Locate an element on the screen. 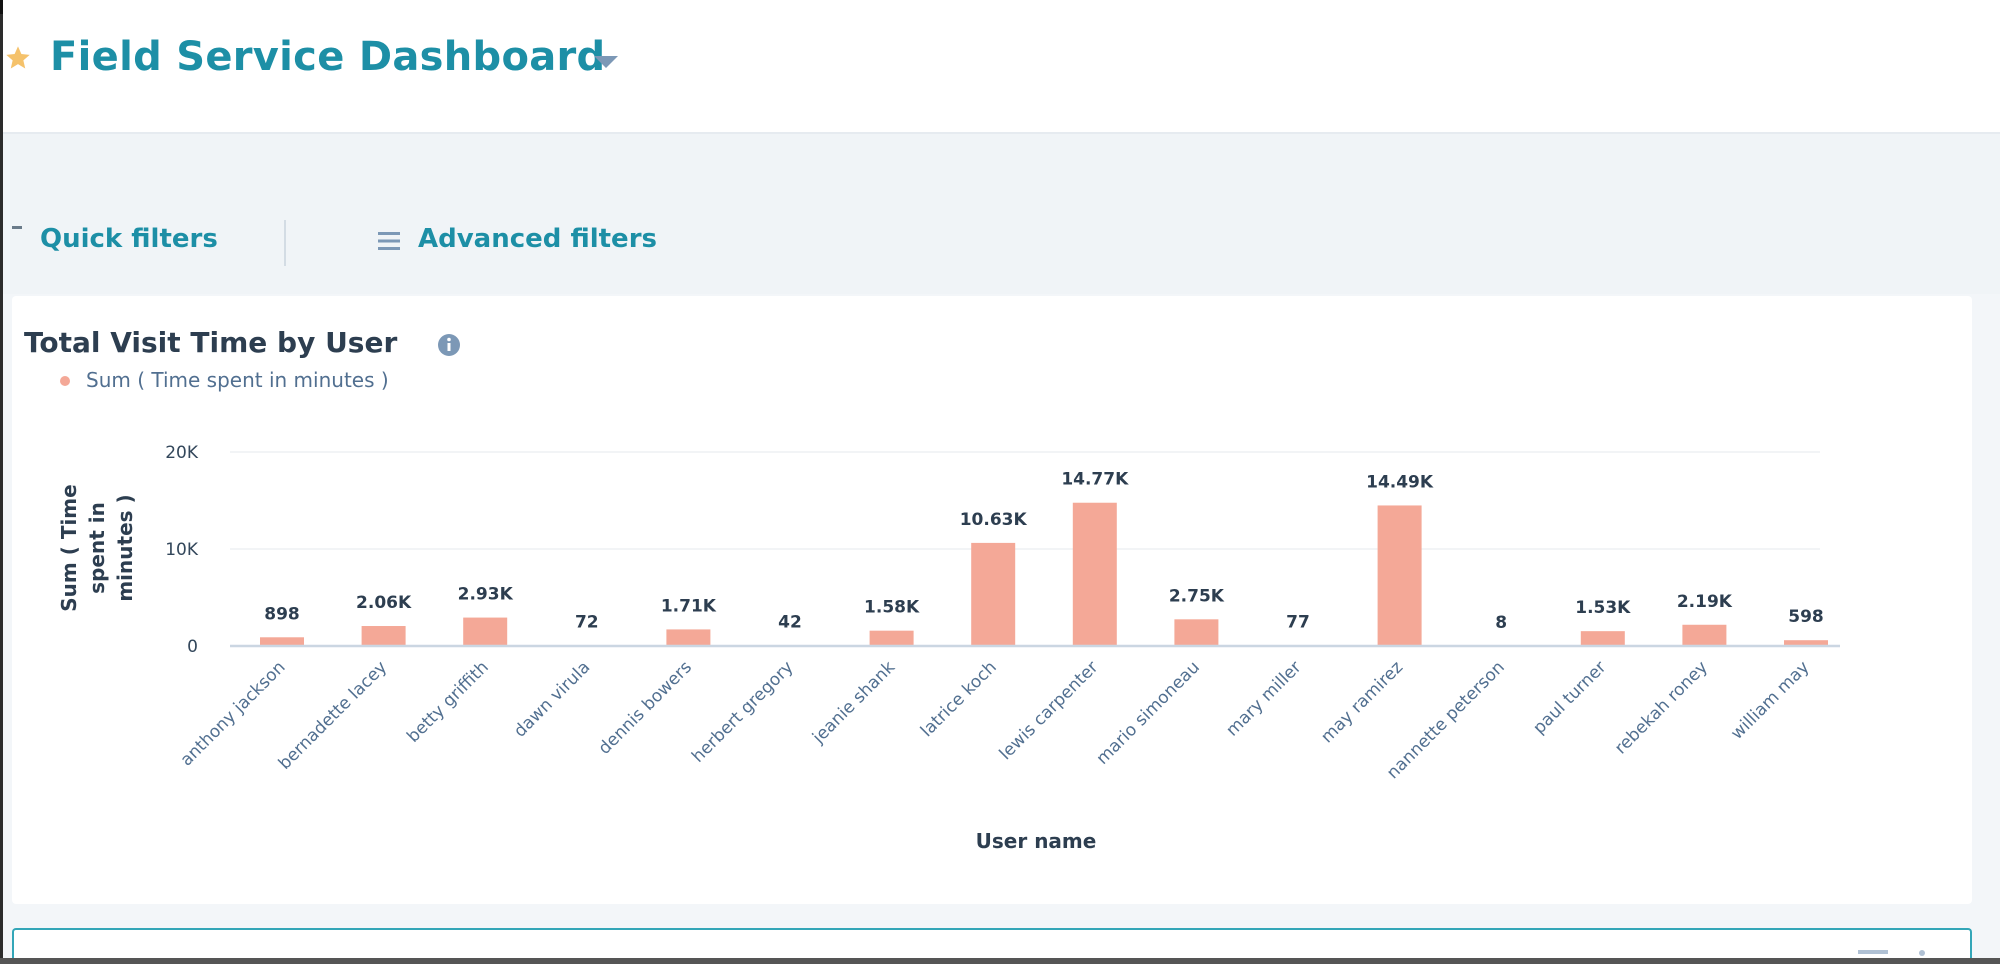 Image resolution: width=2000 pixels, height=964 pixels. filter-divider is located at coordinates (285, 243).